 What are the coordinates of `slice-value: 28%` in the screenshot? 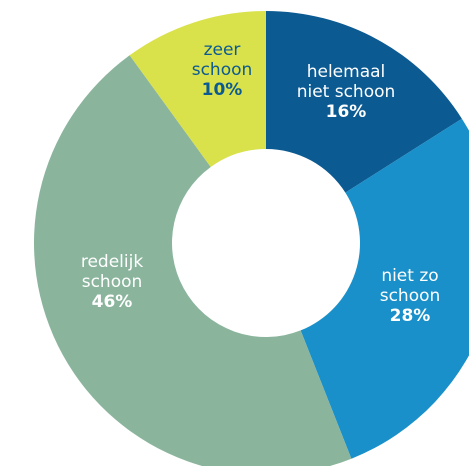 It's located at (410, 316).